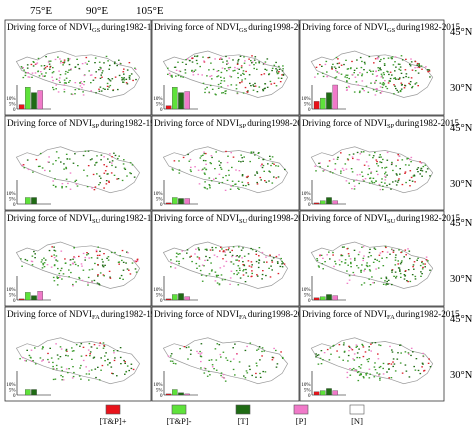 The width and height of the screenshot is (474, 429). I want to click on lat-label-30: 30°N, so click(461, 375).